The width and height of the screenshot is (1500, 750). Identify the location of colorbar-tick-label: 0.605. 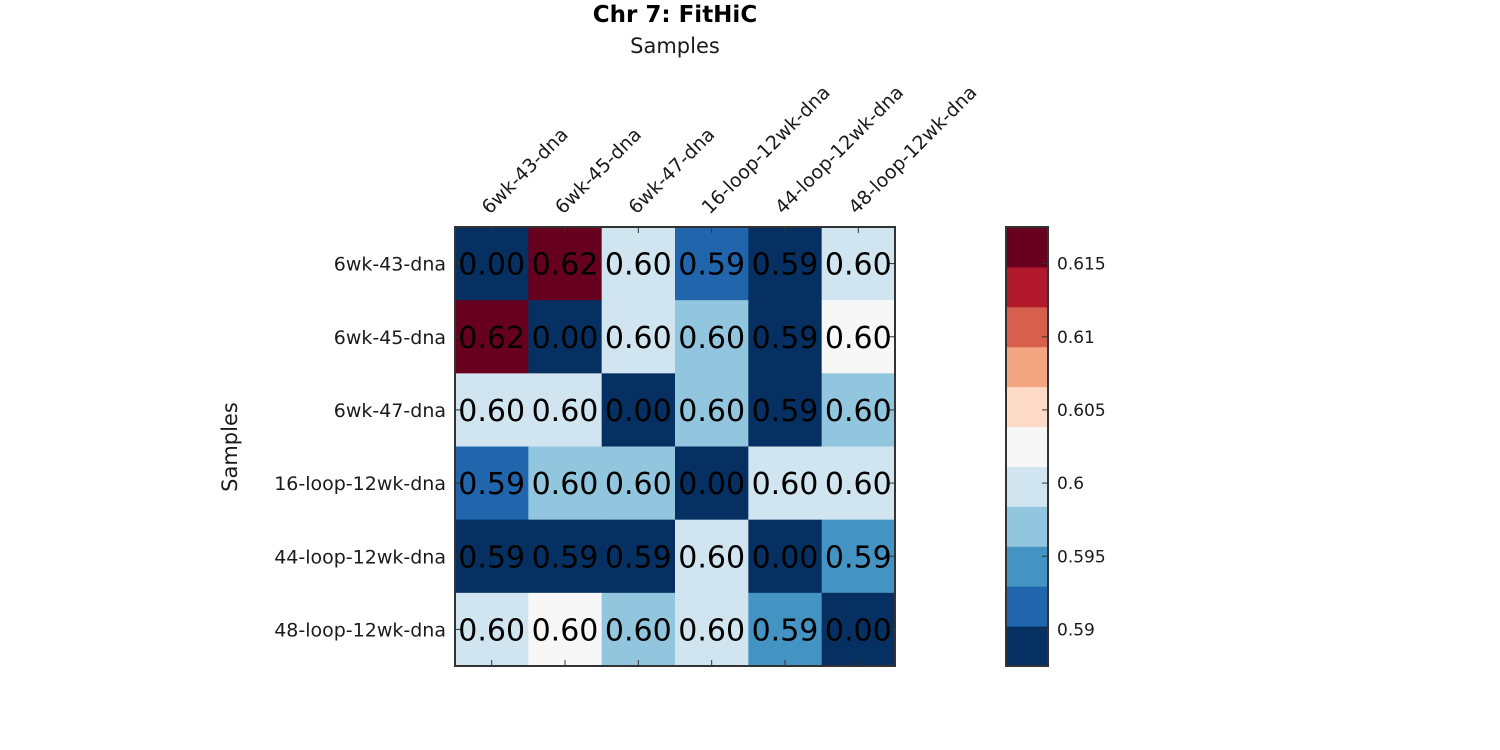
(1081, 411).